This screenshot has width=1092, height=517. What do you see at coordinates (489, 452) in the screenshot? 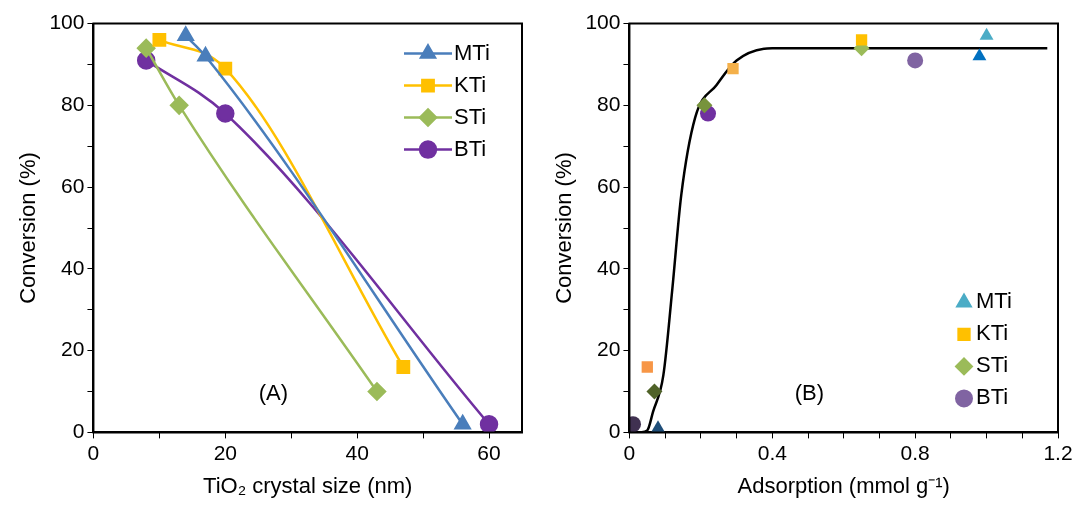
I see `x-tick-label: 60` at bounding box center [489, 452].